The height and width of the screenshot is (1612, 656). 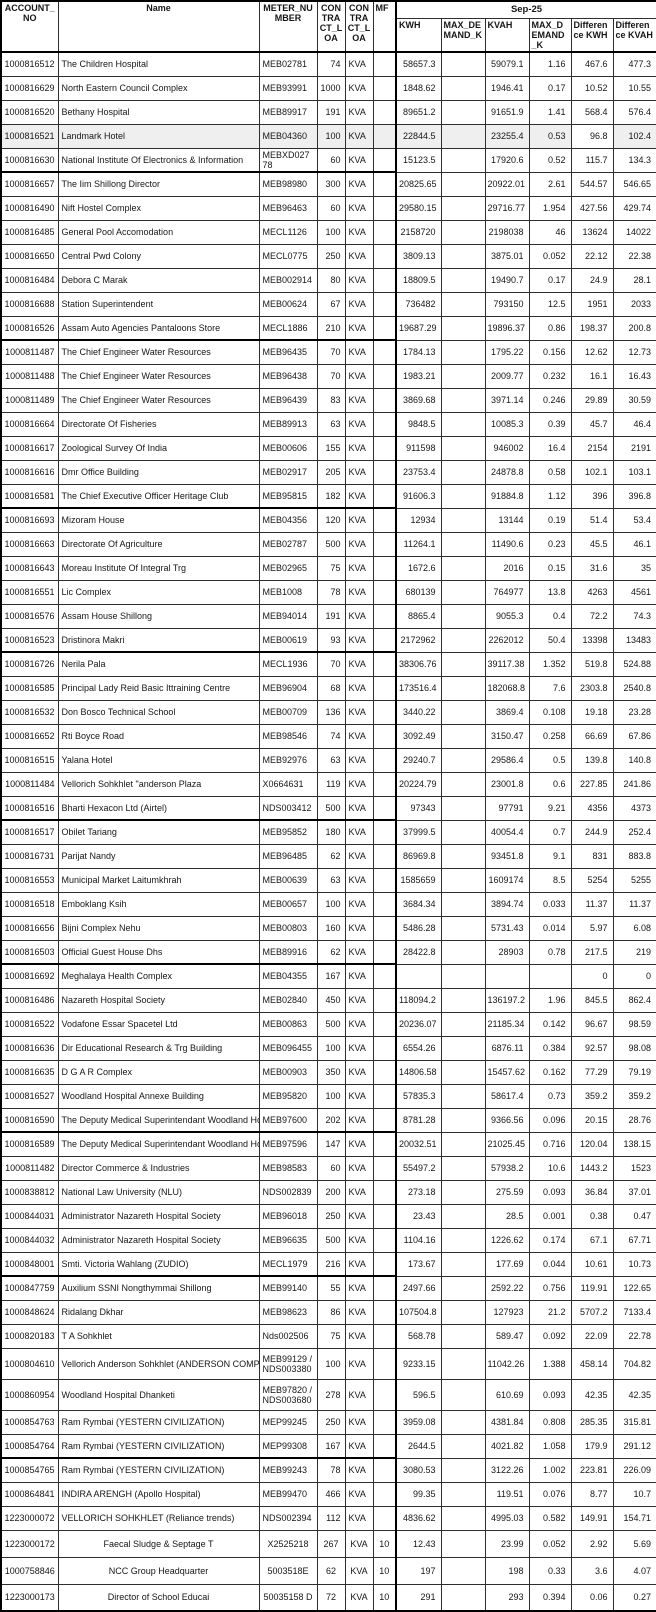 What do you see at coordinates (29, 1494) in the screenshot?
I see `cell-account_no: 1000864841` at bounding box center [29, 1494].